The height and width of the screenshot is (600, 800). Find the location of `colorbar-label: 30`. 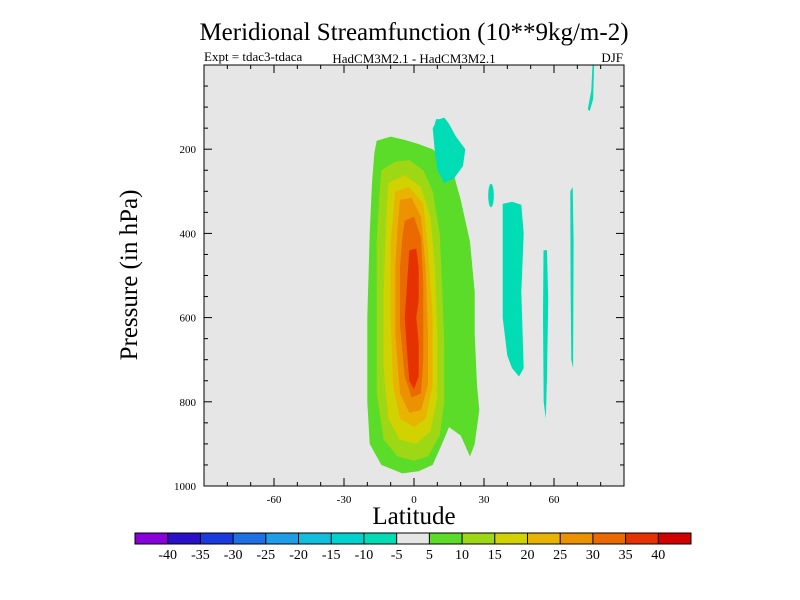

colorbar-label: 30 is located at coordinates (593, 555).